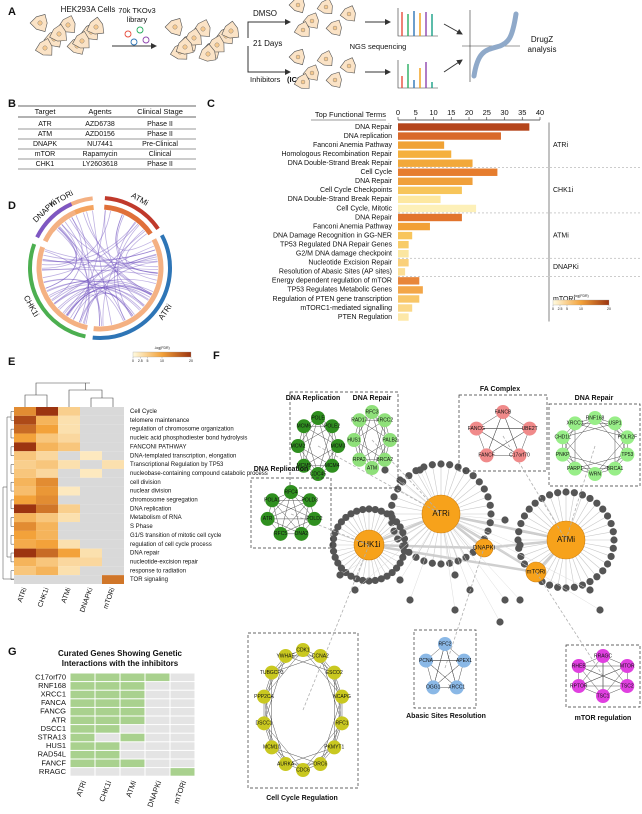 The height and width of the screenshot is (814, 642). What do you see at coordinates (536, 573) in the screenshot?
I see `hub-label: mTORi` at bounding box center [536, 573].